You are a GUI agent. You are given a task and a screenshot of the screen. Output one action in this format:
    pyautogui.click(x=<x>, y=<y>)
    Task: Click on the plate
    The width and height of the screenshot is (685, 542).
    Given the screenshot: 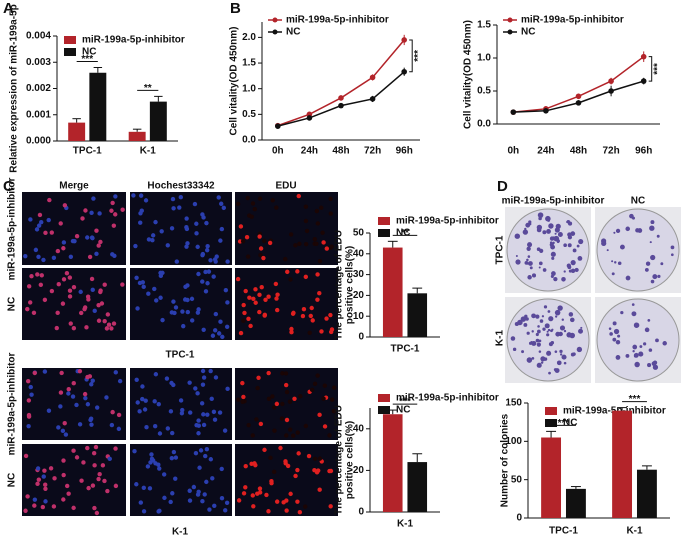 What is the action you would take?
    pyautogui.click(x=638, y=250)
    